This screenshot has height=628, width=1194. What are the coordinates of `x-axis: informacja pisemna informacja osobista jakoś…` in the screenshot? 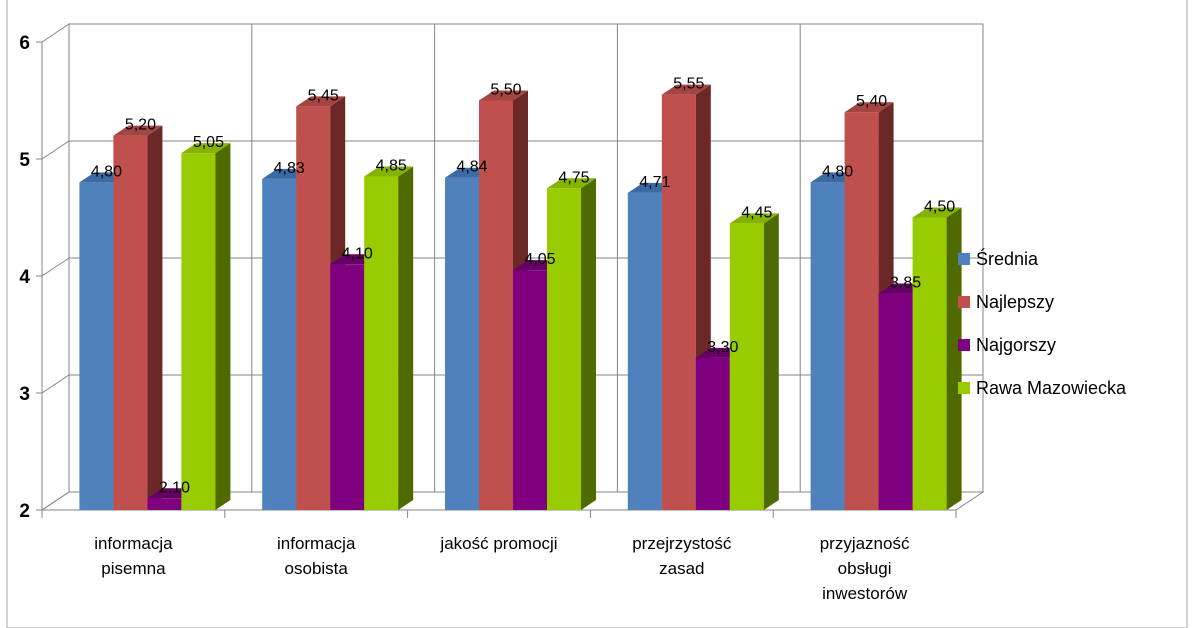 It's located at (499, 556).